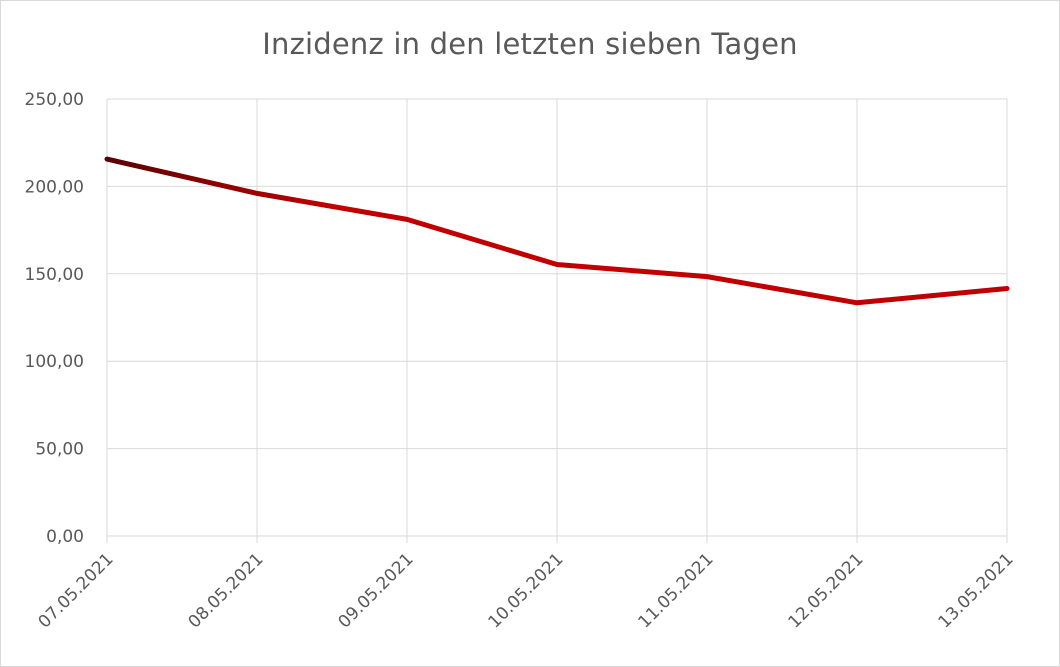  Describe the element at coordinates (676, 590) in the screenshot. I see `x-tick-label: 11.05.2021` at that location.